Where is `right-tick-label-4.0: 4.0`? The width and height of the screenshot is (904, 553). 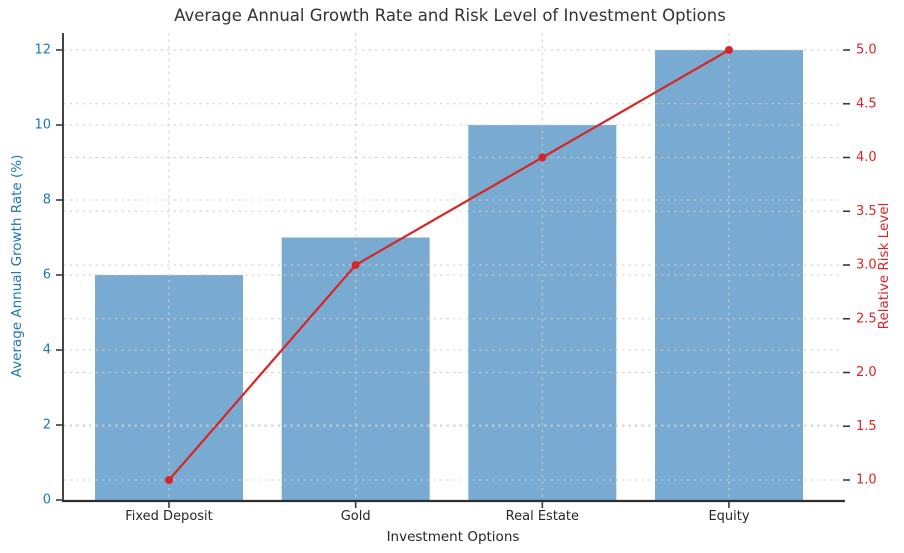
right-tick-label-4.0: 4.0 is located at coordinates (866, 157).